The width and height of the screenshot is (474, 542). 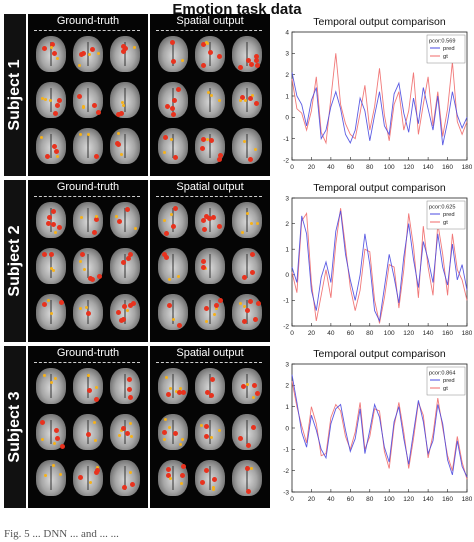 What do you see at coordinates (449, 215) in the screenshot?
I see `legend-label-pred: pred` at bounding box center [449, 215].